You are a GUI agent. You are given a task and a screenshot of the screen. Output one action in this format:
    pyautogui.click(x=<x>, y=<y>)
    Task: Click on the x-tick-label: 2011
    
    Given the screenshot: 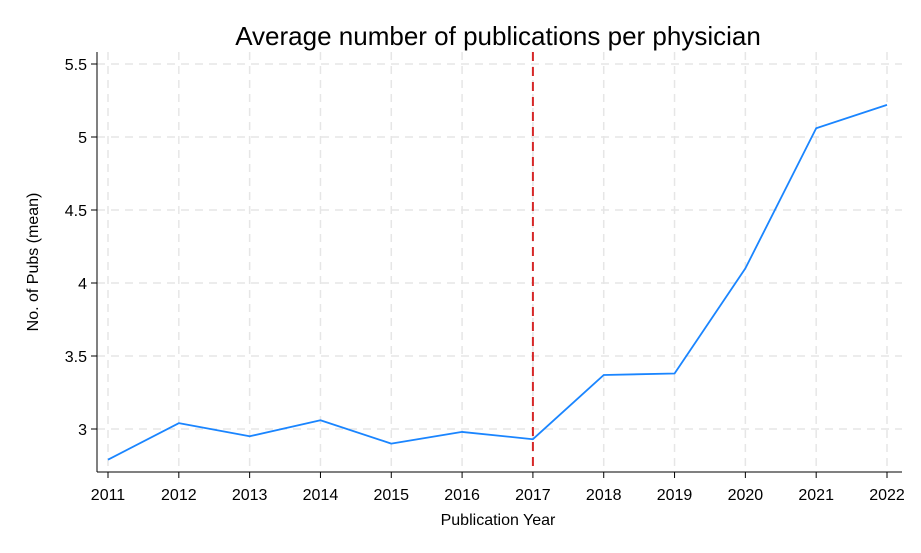 What is the action you would take?
    pyautogui.click(x=108, y=495)
    